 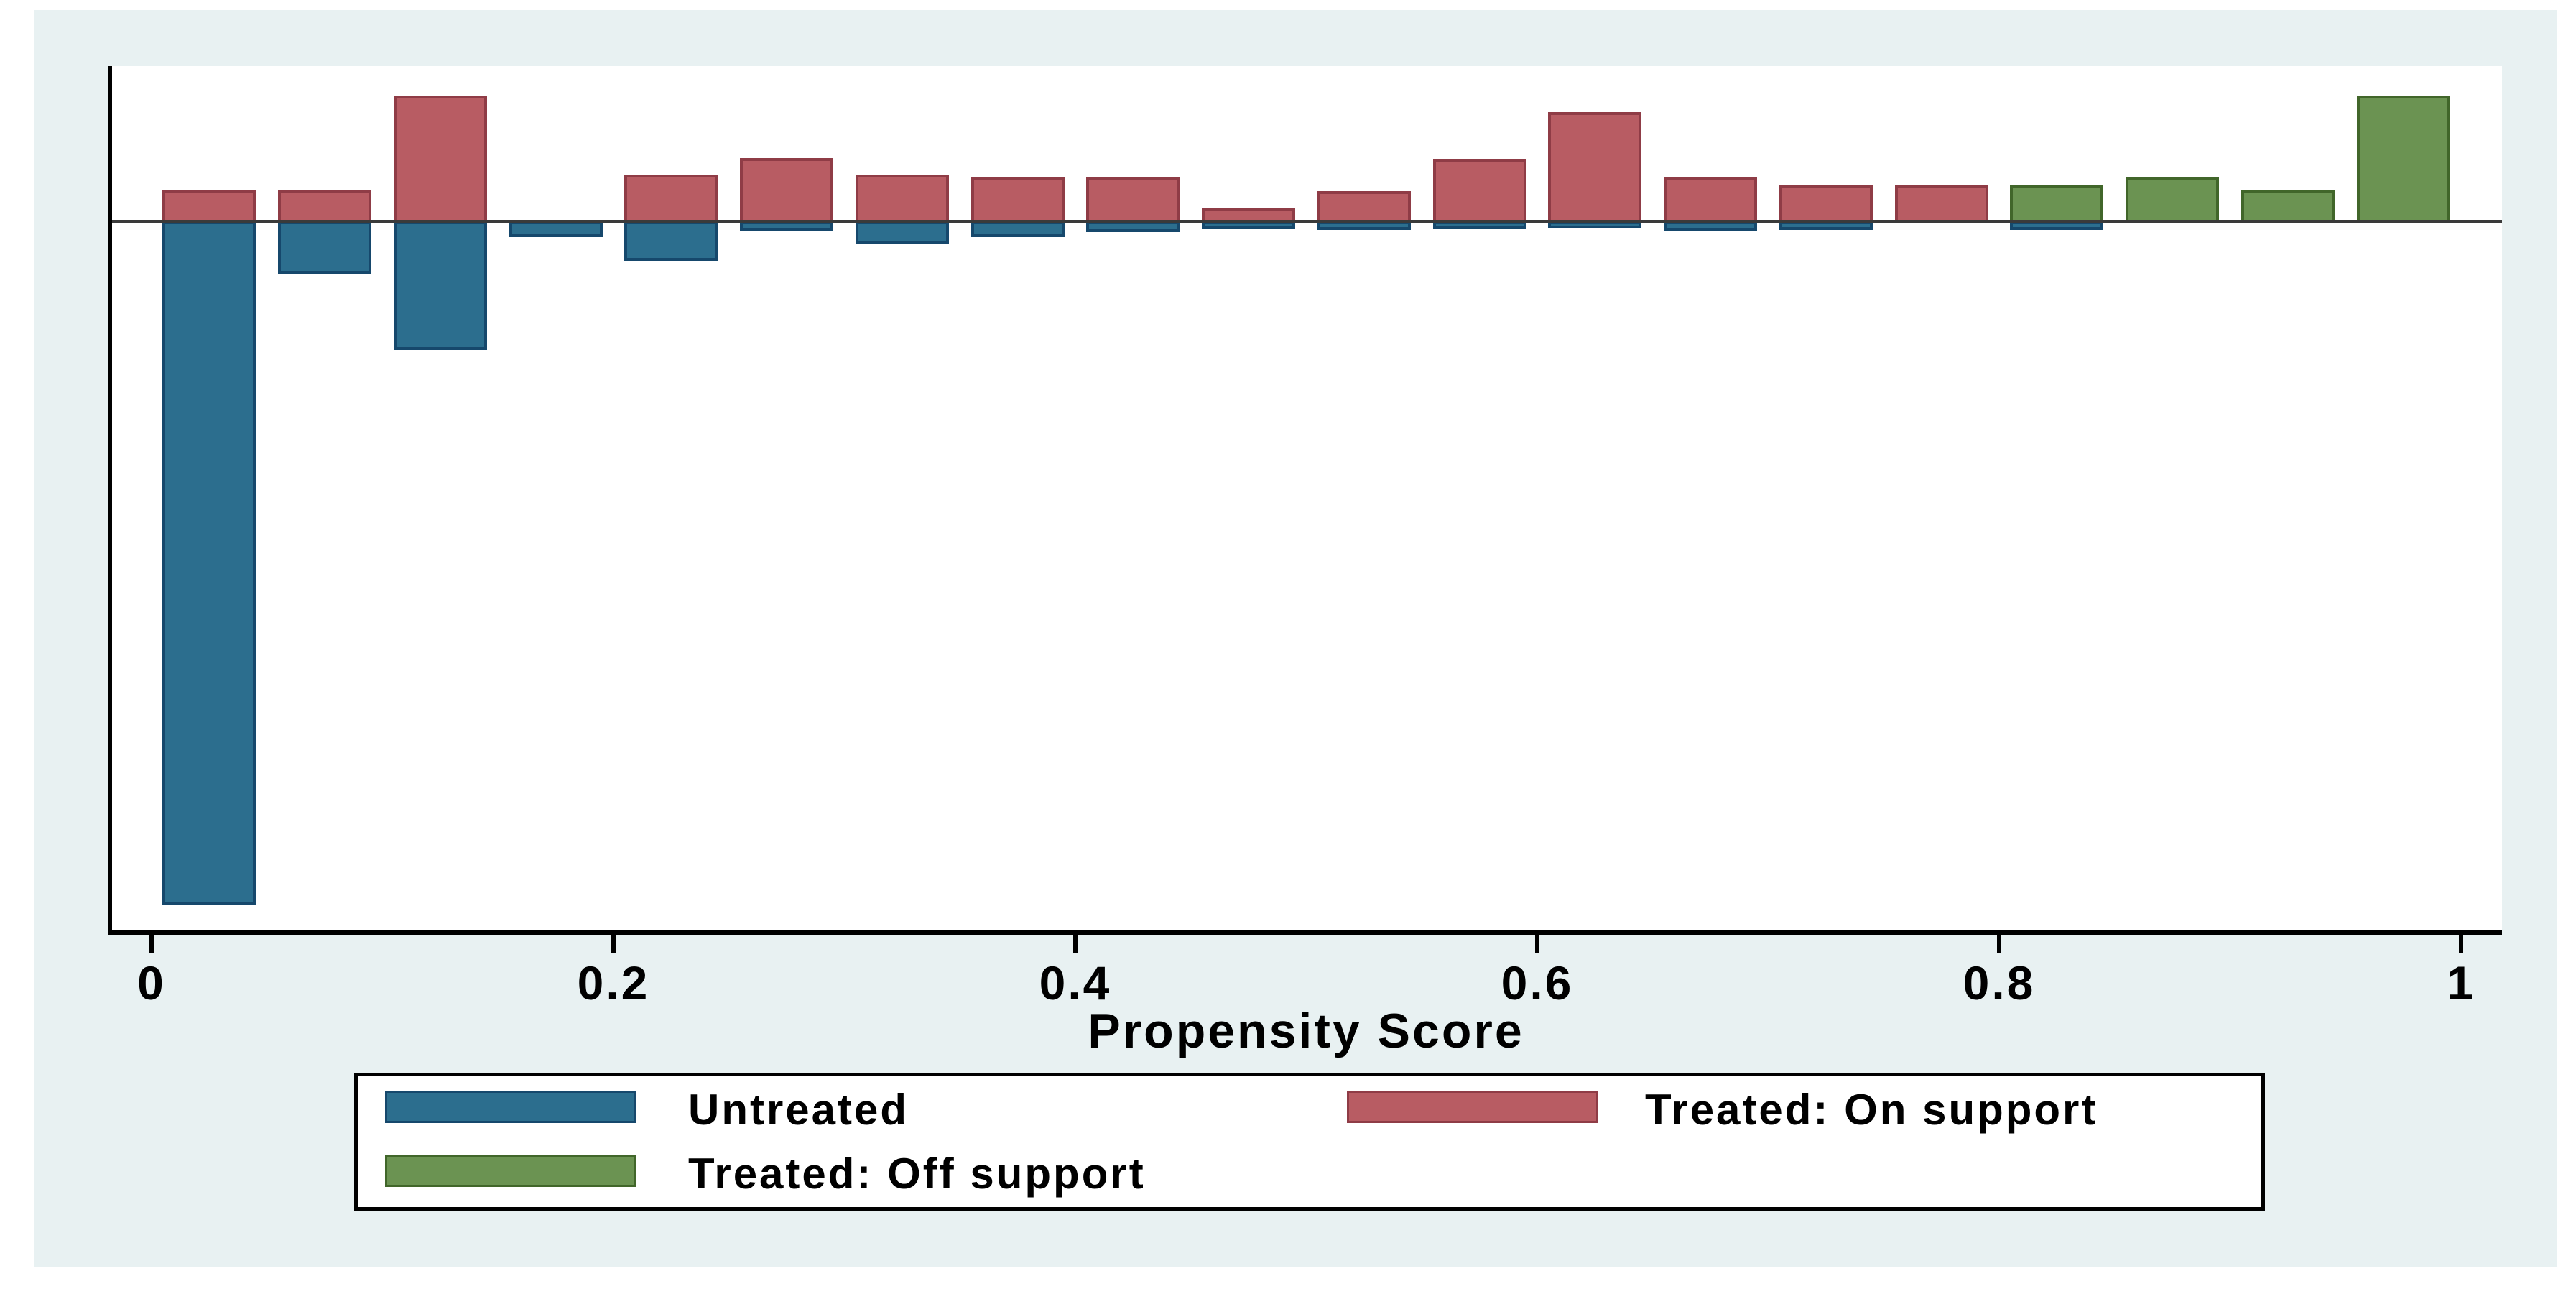 I want to click on bar-untreated-bin1, so click(x=209, y=563).